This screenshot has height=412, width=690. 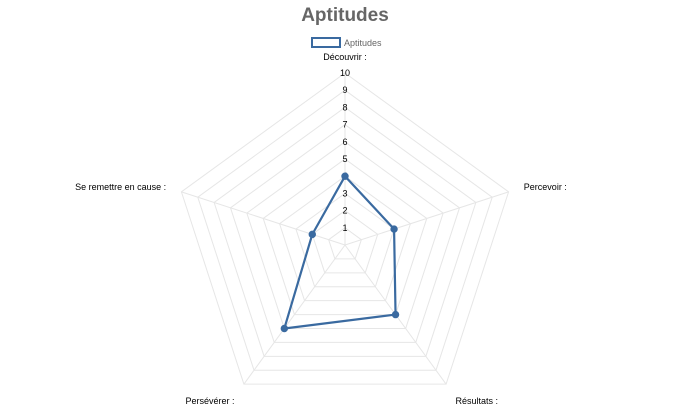 What do you see at coordinates (120, 187) in the screenshot?
I see `axis-label-5: Se remettre en cause :` at bounding box center [120, 187].